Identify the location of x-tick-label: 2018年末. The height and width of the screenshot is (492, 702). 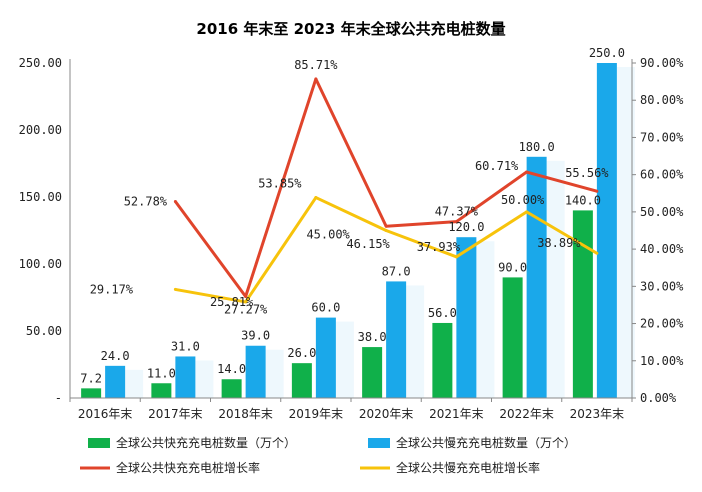
(245, 414).